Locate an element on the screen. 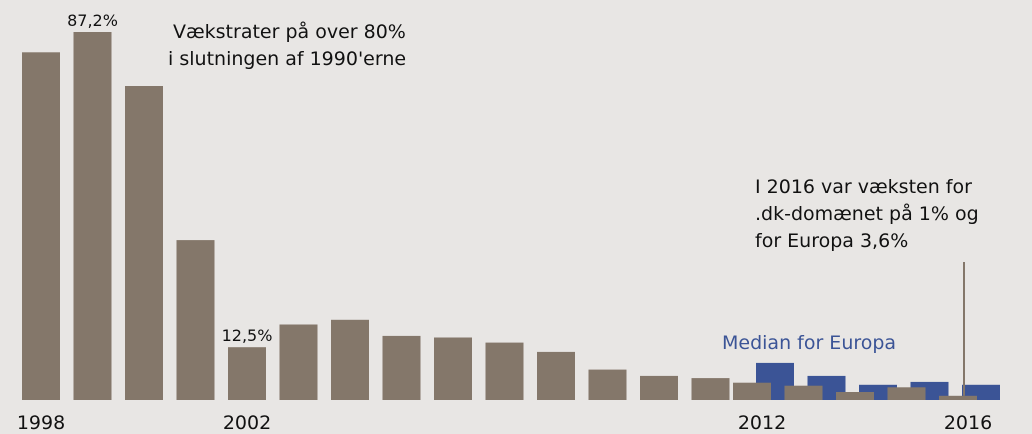  dk-bar-2004 is located at coordinates (350, 359).